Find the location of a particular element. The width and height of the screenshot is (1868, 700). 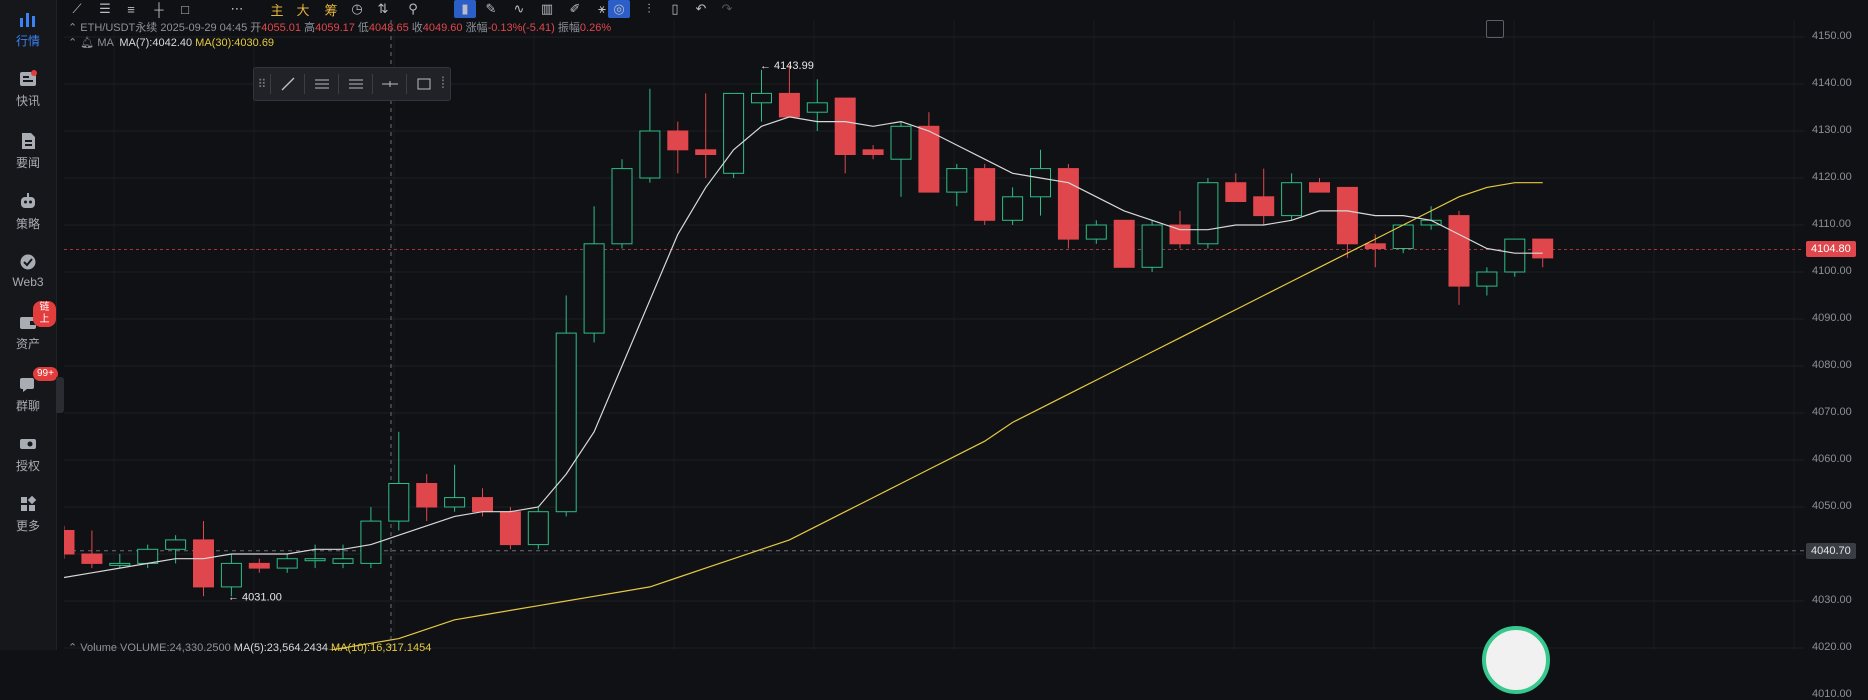

sidebar-item-label: 更多 is located at coordinates (27, 526).